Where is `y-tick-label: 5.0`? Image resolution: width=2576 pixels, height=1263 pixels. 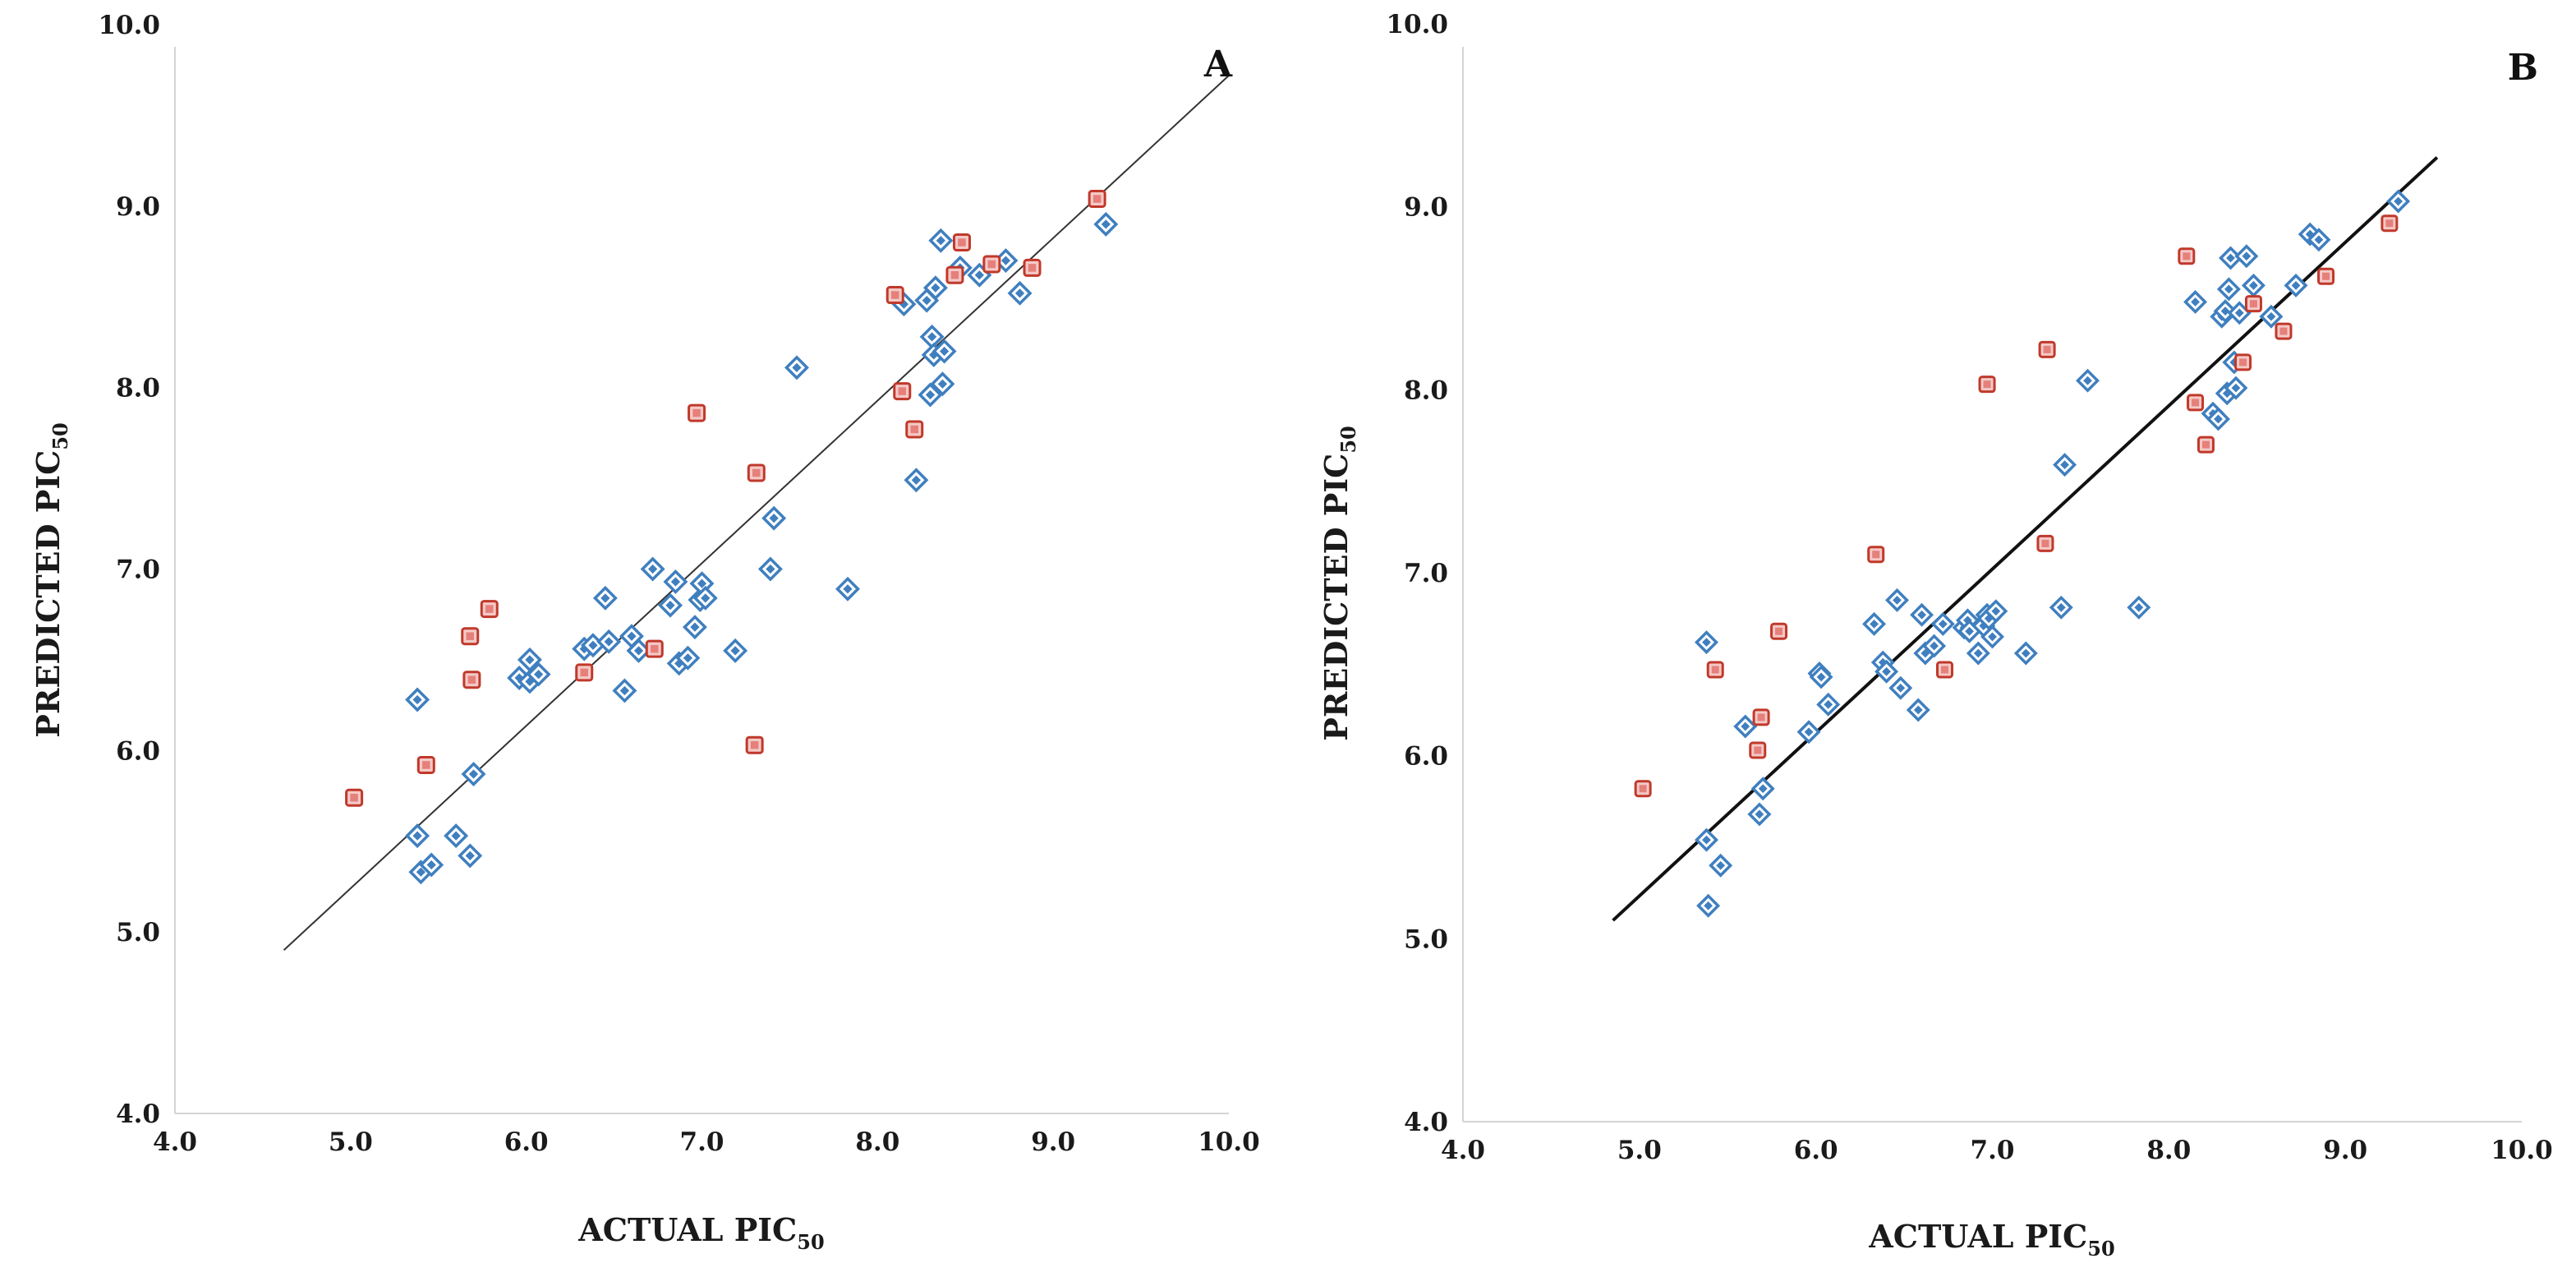
y-tick-label: 5.0 is located at coordinates (1426, 939).